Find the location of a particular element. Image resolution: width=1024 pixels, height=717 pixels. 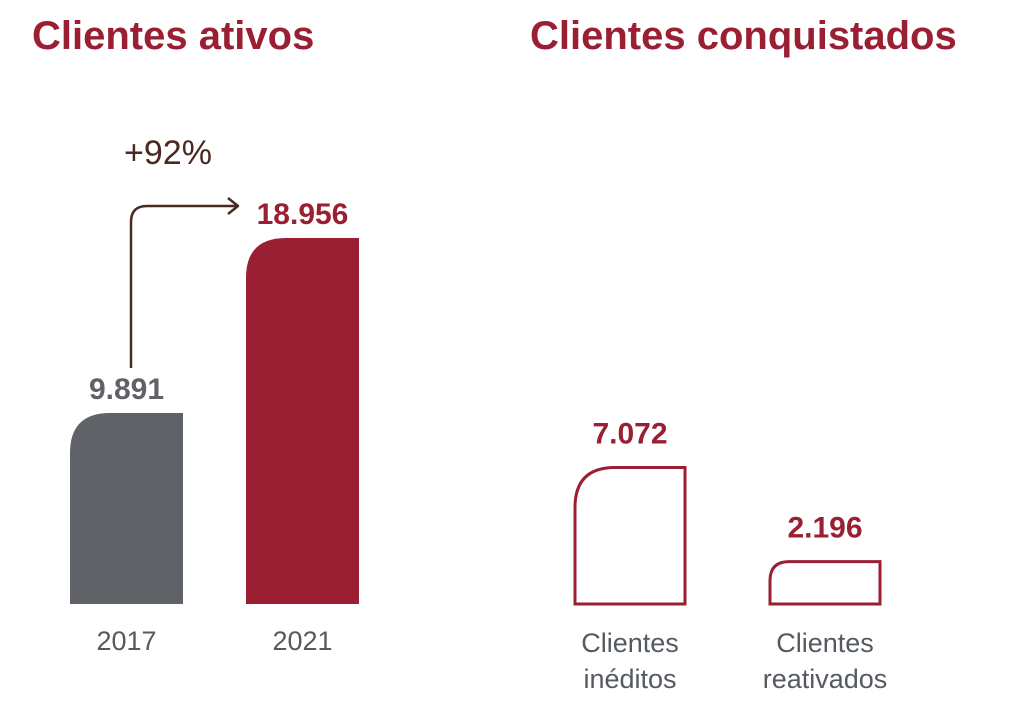

chart-title-clientes-ativos: Clientes ativos is located at coordinates (173, 36).